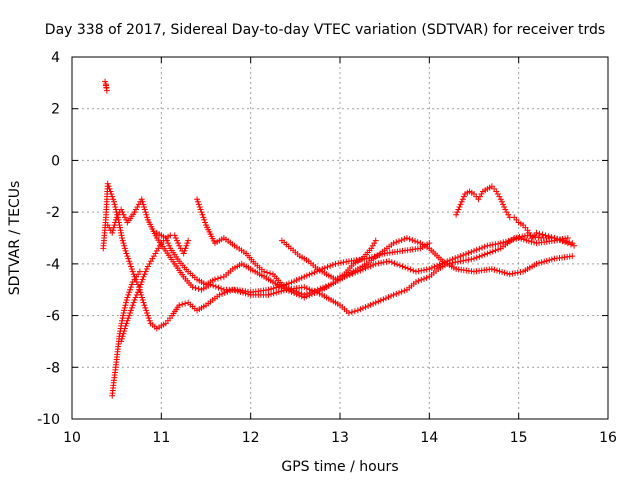 The width and height of the screenshot is (640, 480). I want to click on y-tick-label: 2, so click(55, 110).